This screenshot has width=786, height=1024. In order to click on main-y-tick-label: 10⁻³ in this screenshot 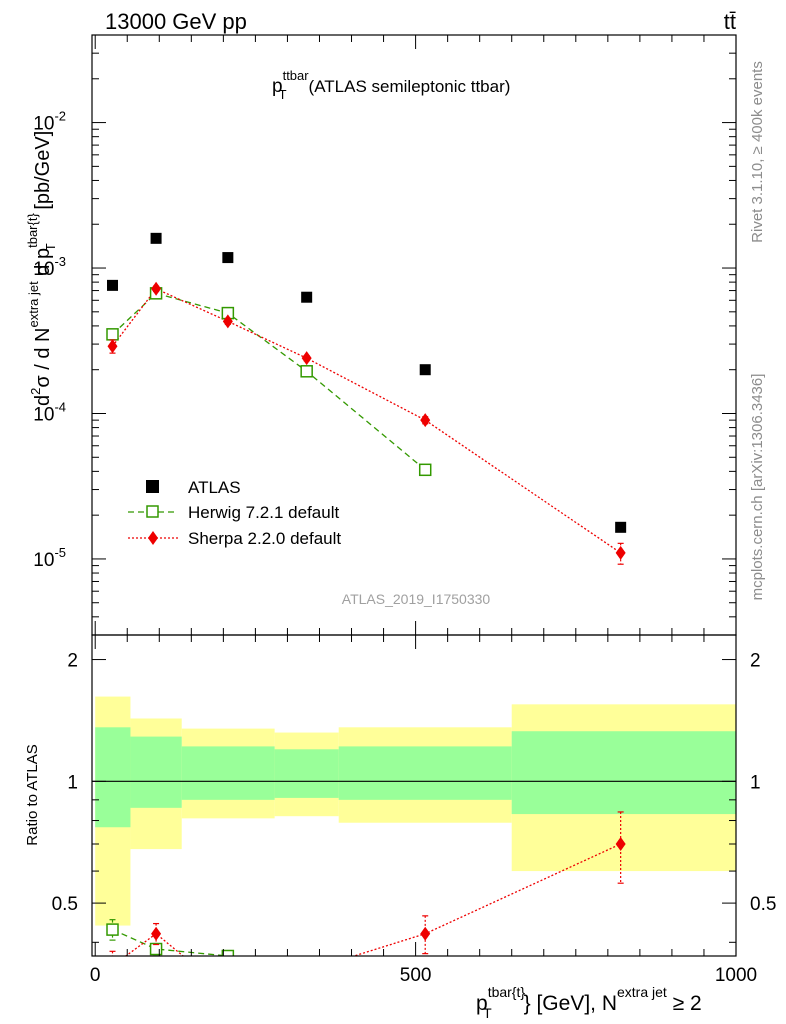, I will do `click(49, 267)`.